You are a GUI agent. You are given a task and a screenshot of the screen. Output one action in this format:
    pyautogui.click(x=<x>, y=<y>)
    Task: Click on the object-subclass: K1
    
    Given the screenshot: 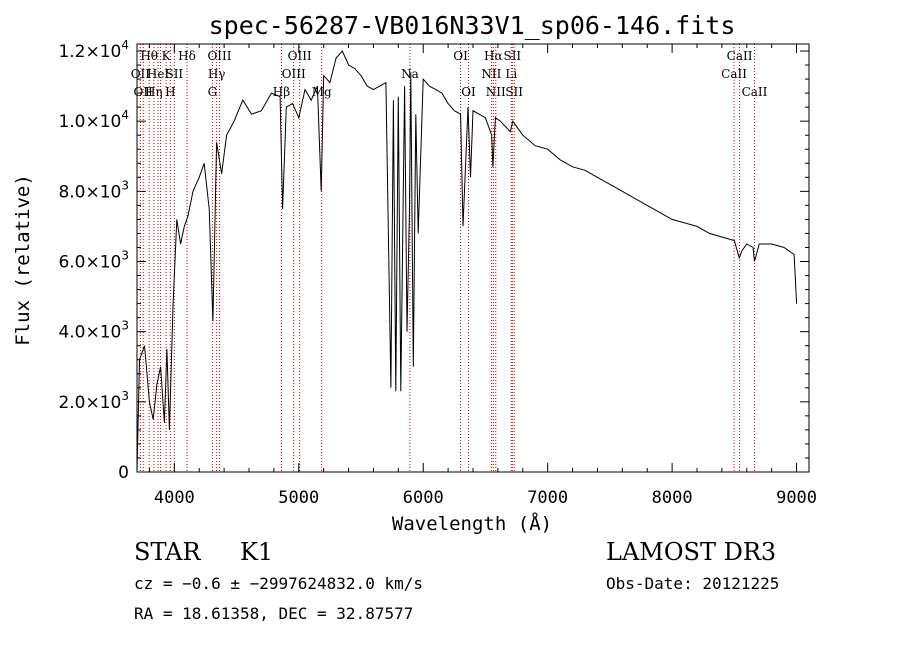 What is the action you would take?
    pyautogui.click(x=257, y=552)
    